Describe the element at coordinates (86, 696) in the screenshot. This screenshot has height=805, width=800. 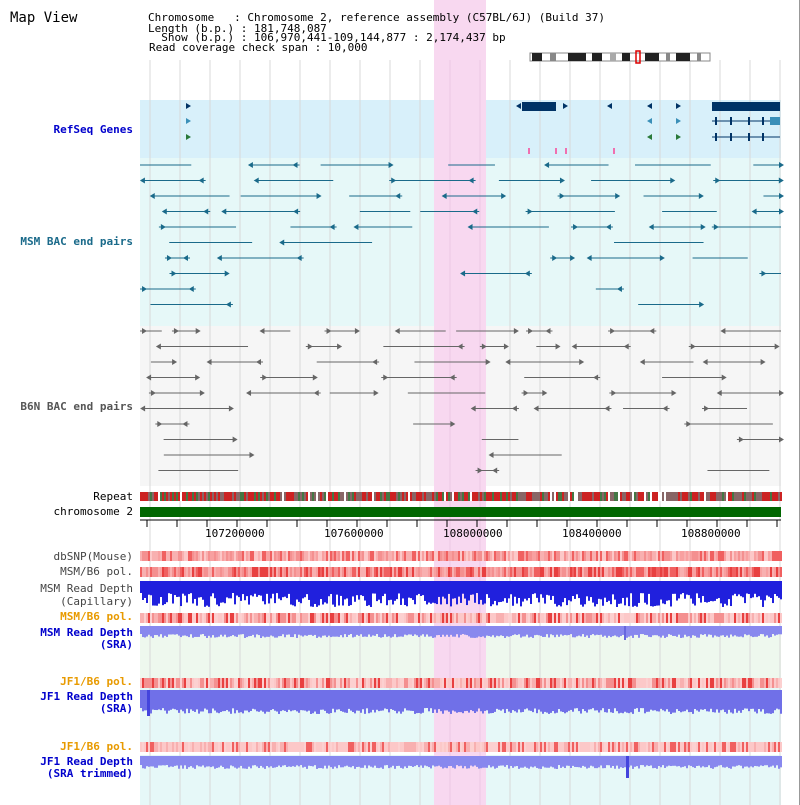
I see `jf1-read-depth-sra-label: JF1 Read Depth` at that location.